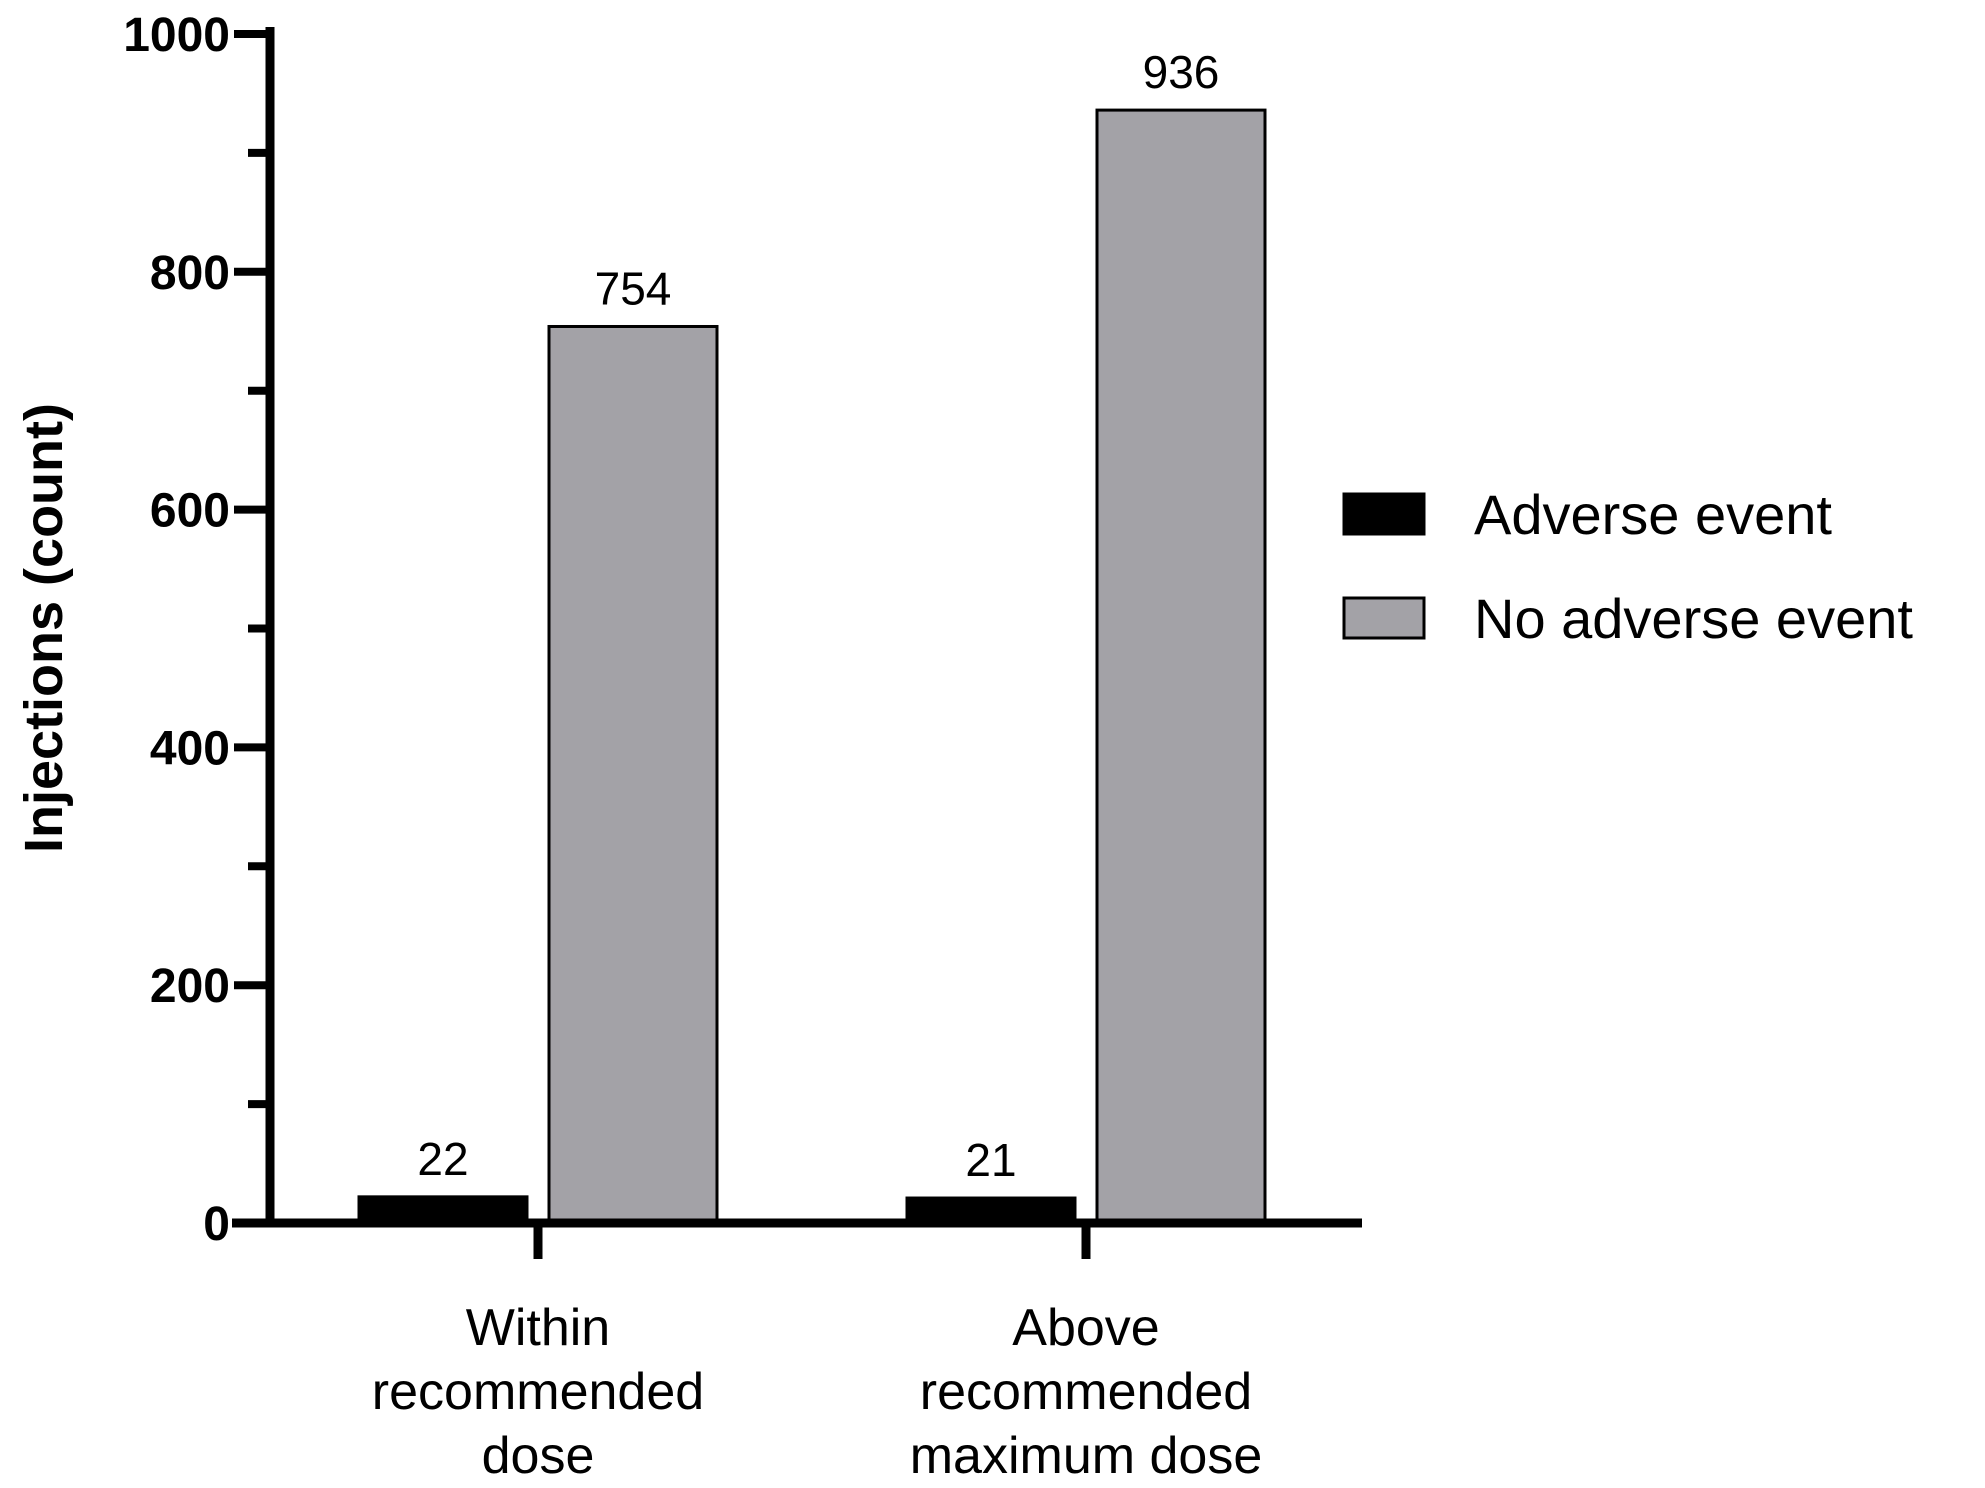 This screenshot has height=1488, width=1985. I want to click on y-ticks: 0 200 400 600 800 1000, so click(194, 630).